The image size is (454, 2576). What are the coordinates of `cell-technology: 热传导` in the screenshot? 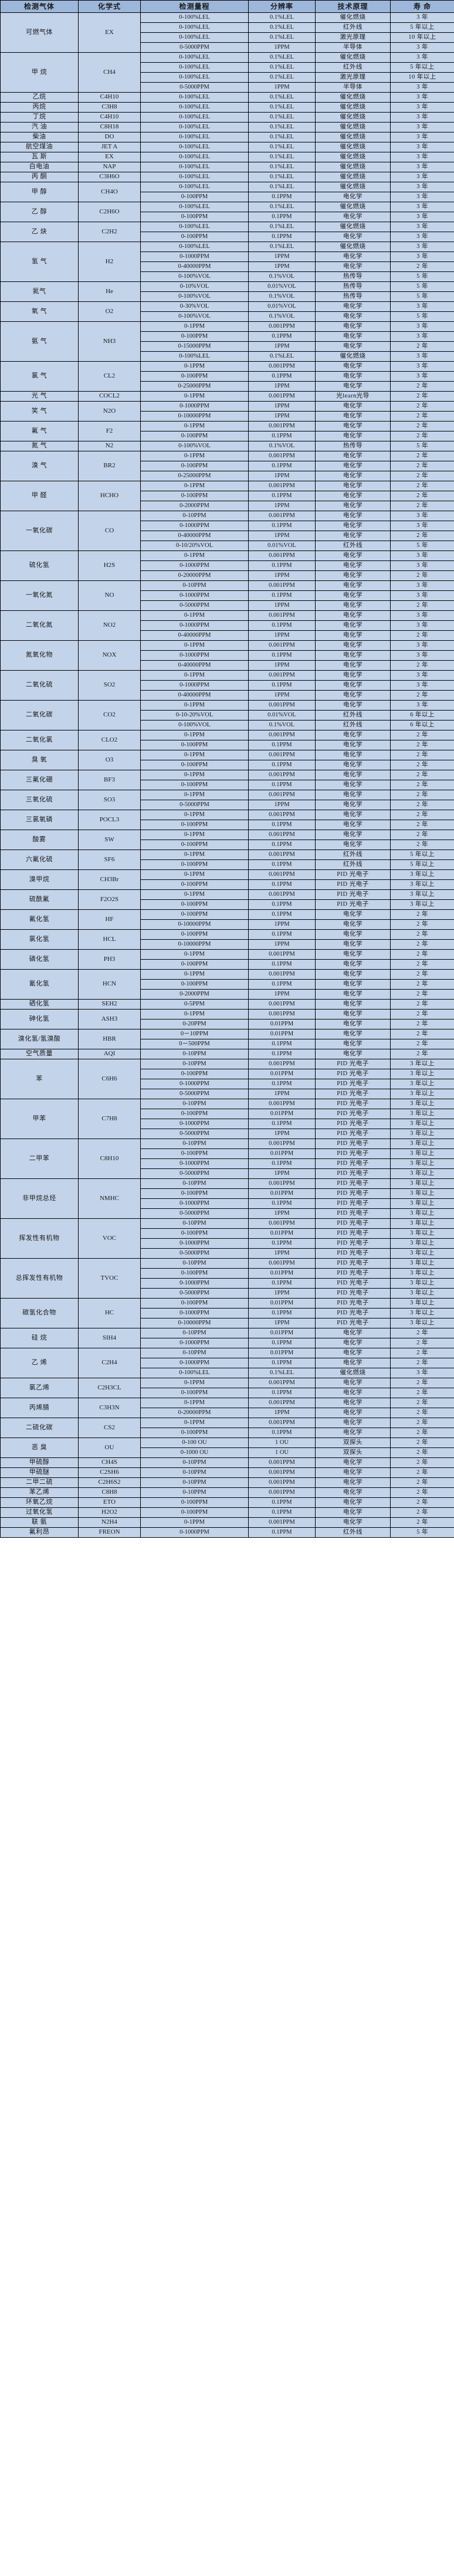 It's located at (353, 287).